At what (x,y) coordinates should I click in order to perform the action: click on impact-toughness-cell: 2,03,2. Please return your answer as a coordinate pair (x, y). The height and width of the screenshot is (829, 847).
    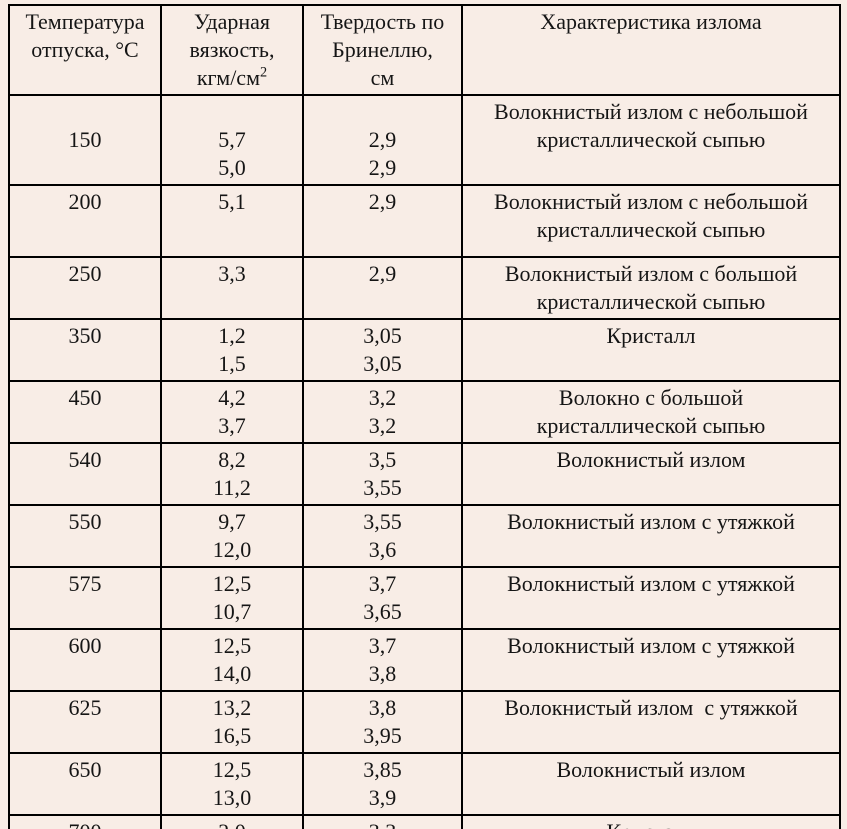
    Looking at the image, I should click on (232, 821).